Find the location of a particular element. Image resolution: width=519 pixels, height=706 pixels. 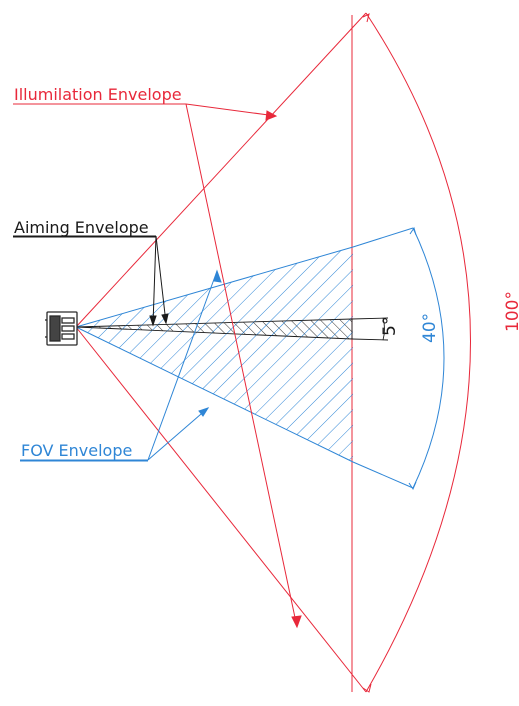

aiming-leader is located at coordinates (91, 281).